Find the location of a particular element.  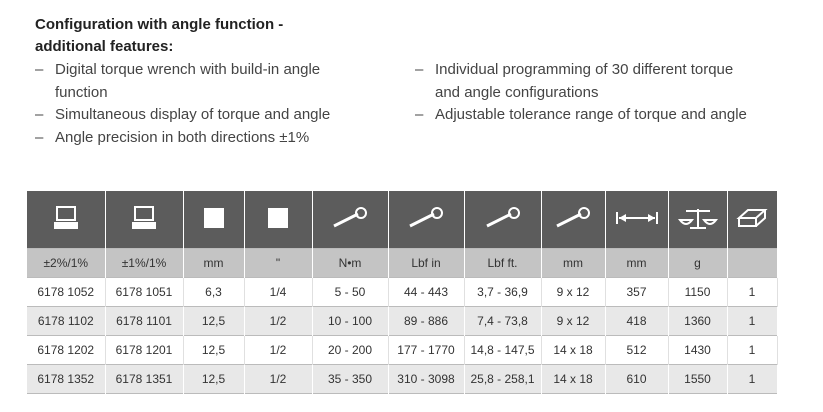

table-cell: 6,3 is located at coordinates (214, 292).